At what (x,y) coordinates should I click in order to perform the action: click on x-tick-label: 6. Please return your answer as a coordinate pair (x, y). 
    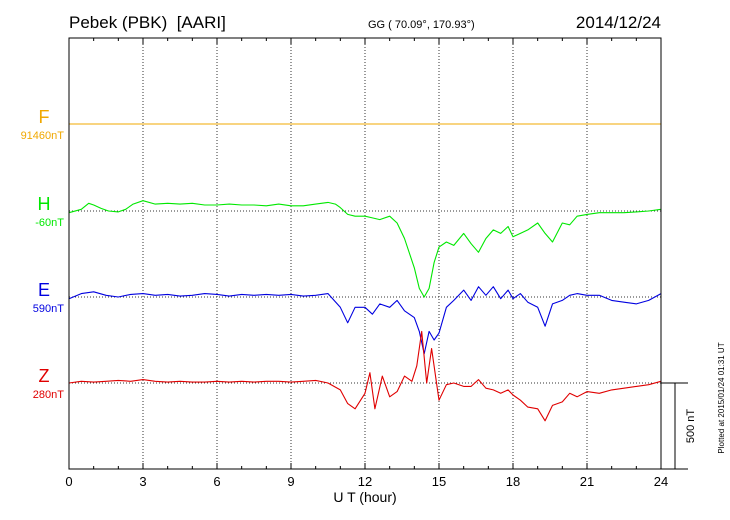
    Looking at the image, I should click on (216, 481).